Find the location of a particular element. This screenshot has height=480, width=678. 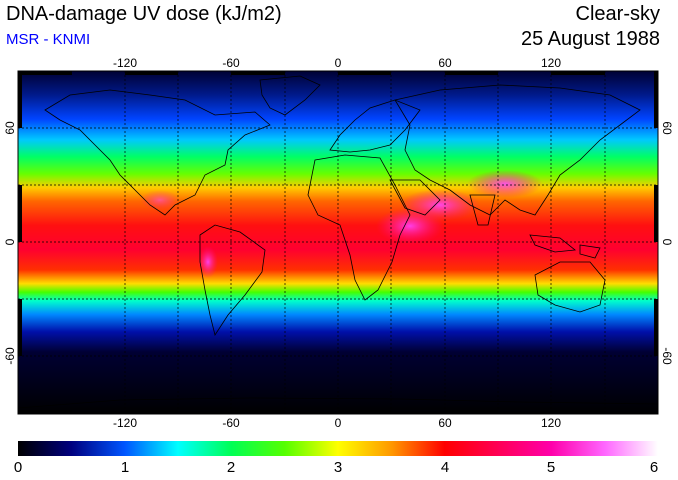

africa-outline is located at coordinates (359, 227).